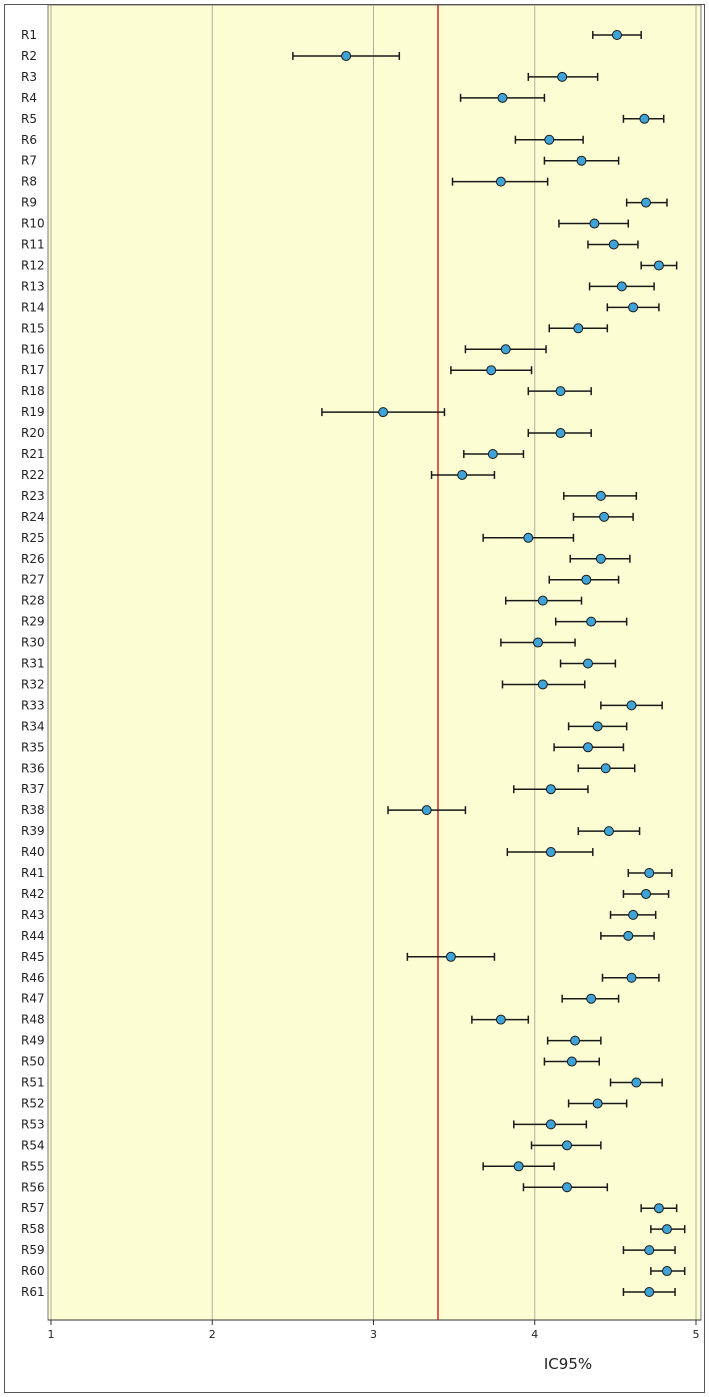 The height and width of the screenshot is (1397, 709). I want to click on row-R50: R50, so click(310, 1062).